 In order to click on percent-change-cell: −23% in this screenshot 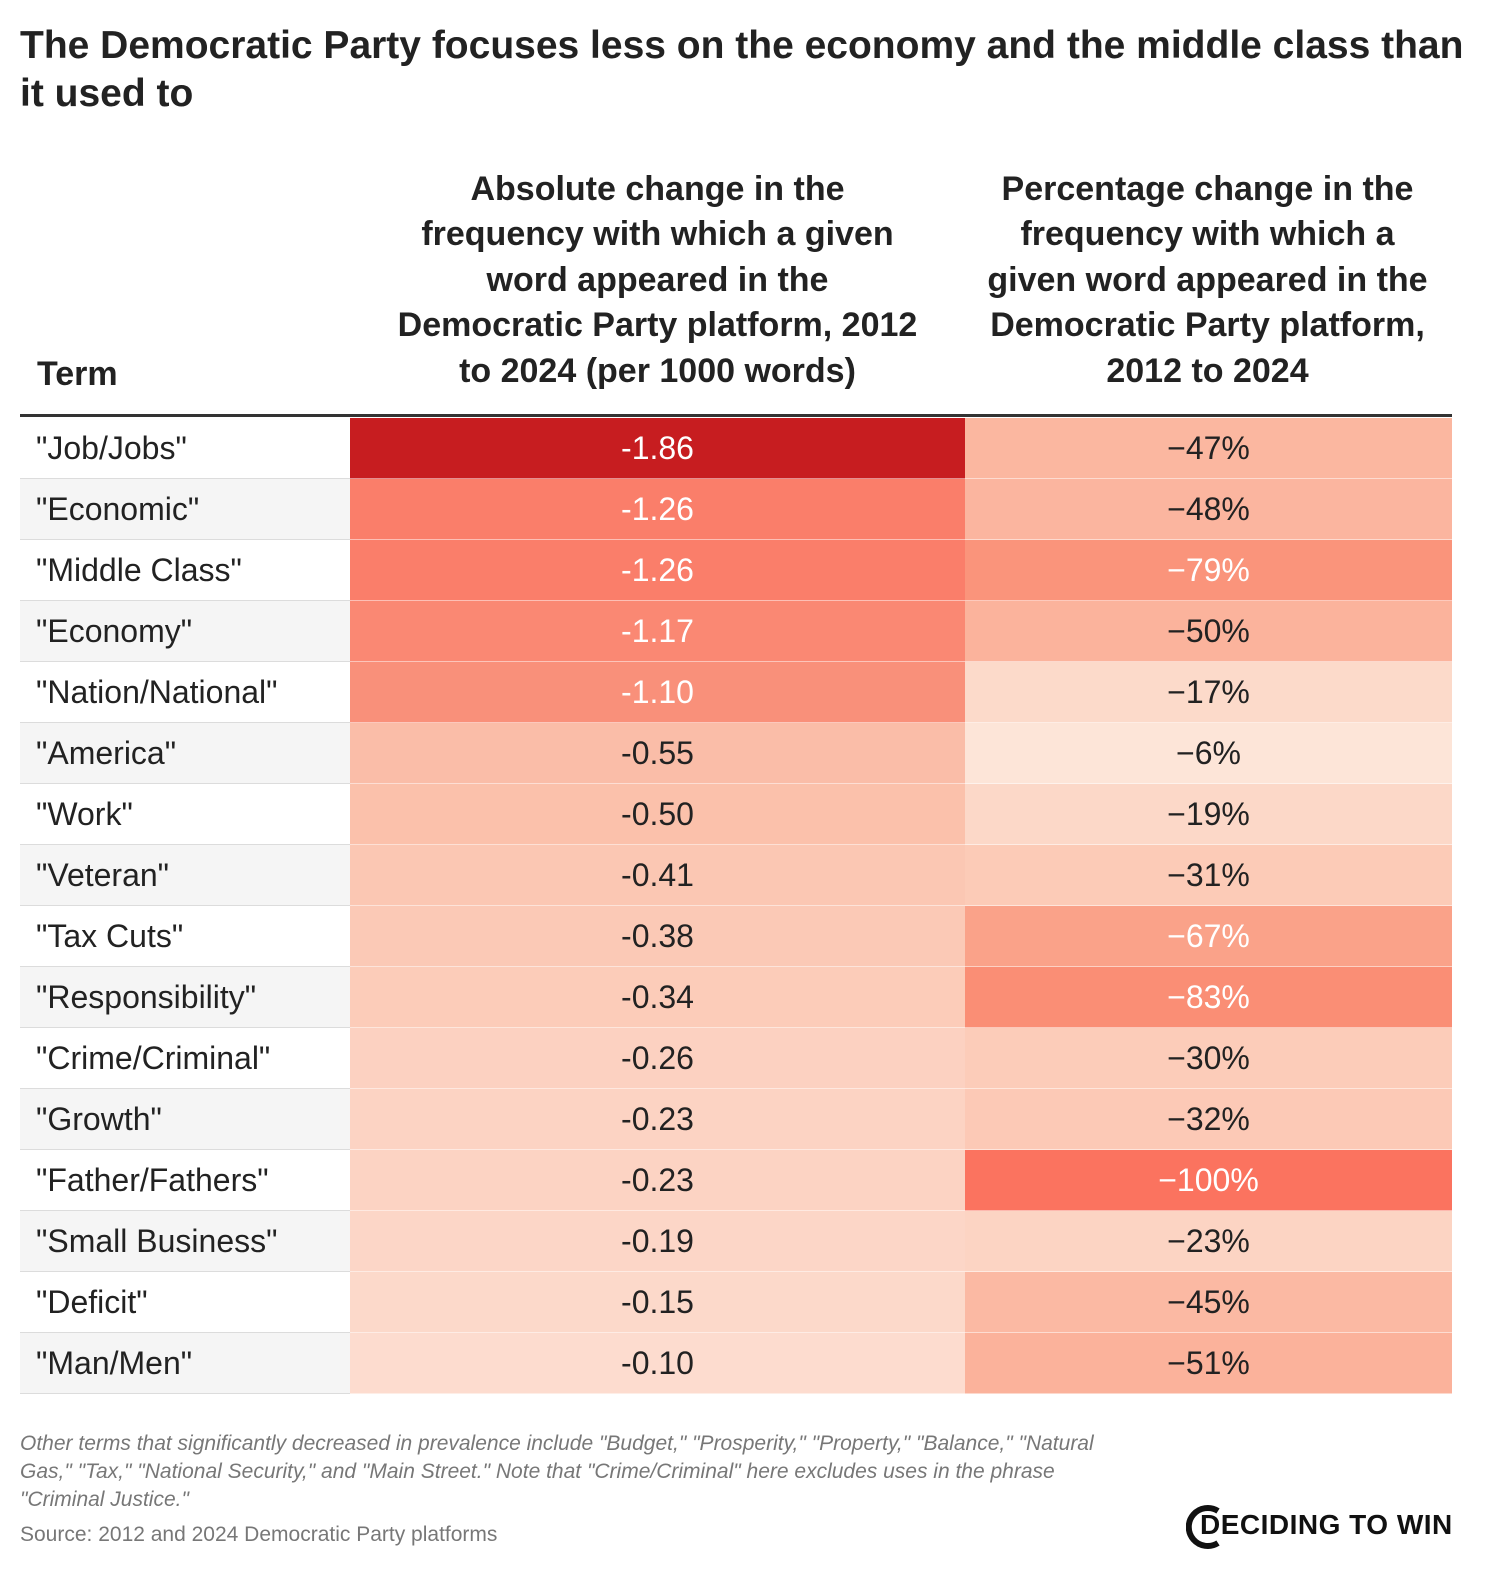, I will do `click(1208, 1241)`.